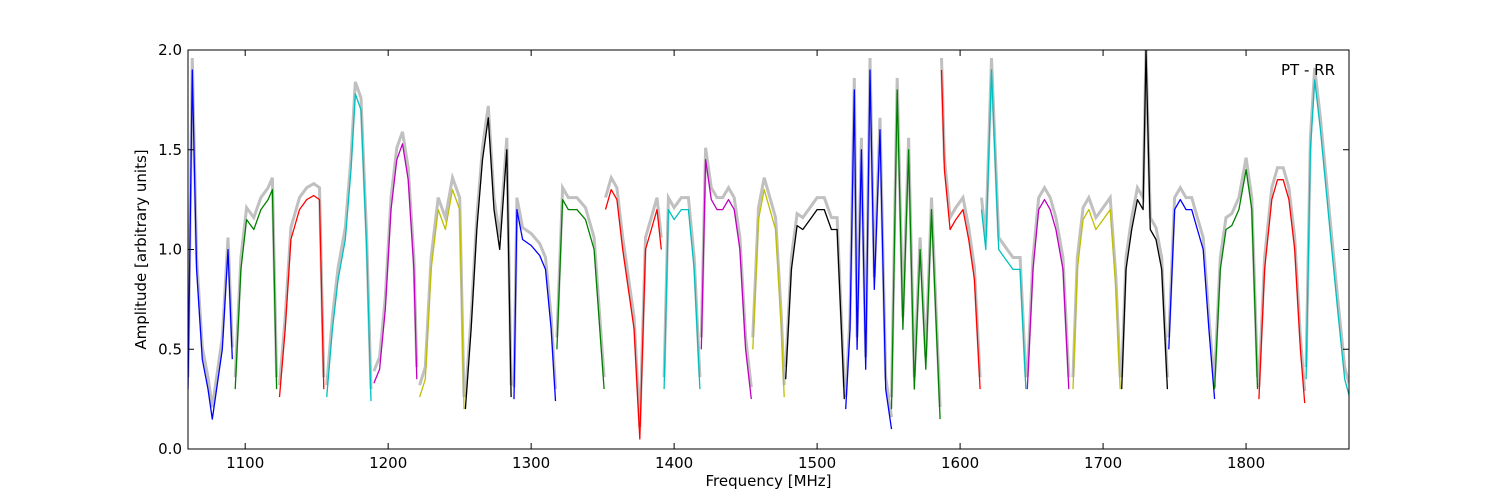  What do you see at coordinates (170, 349) in the screenshot?
I see `y-tick-label: 0.5` at bounding box center [170, 349].